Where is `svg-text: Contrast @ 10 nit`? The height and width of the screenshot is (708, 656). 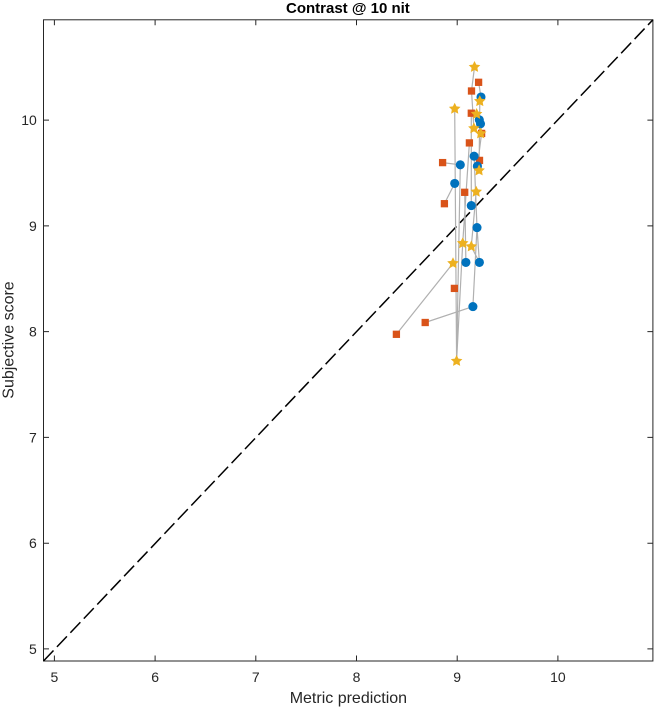
svg-text: Contrast @ 10 nit is located at coordinates (348, 8).